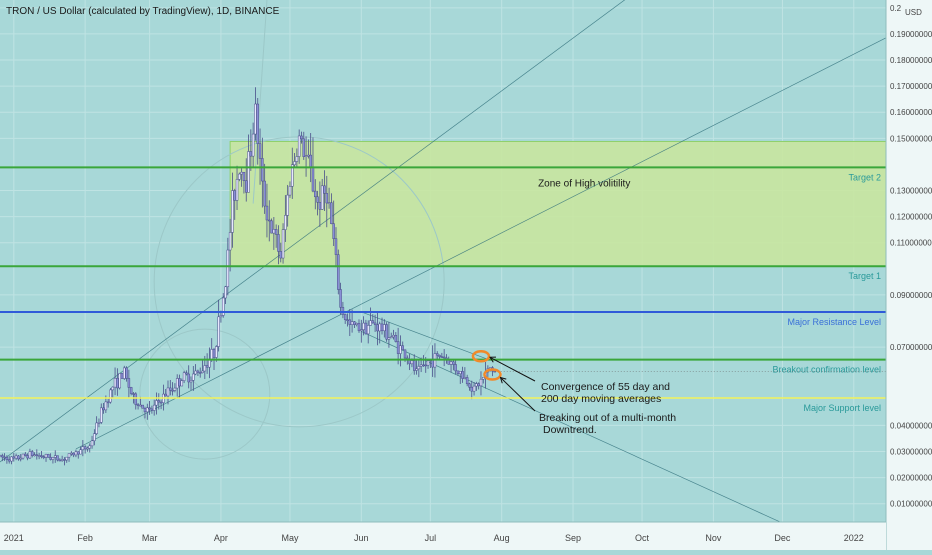 This screenshot has height=555, width=932. I want to click on level-name: Target 1, so click(864, 276).